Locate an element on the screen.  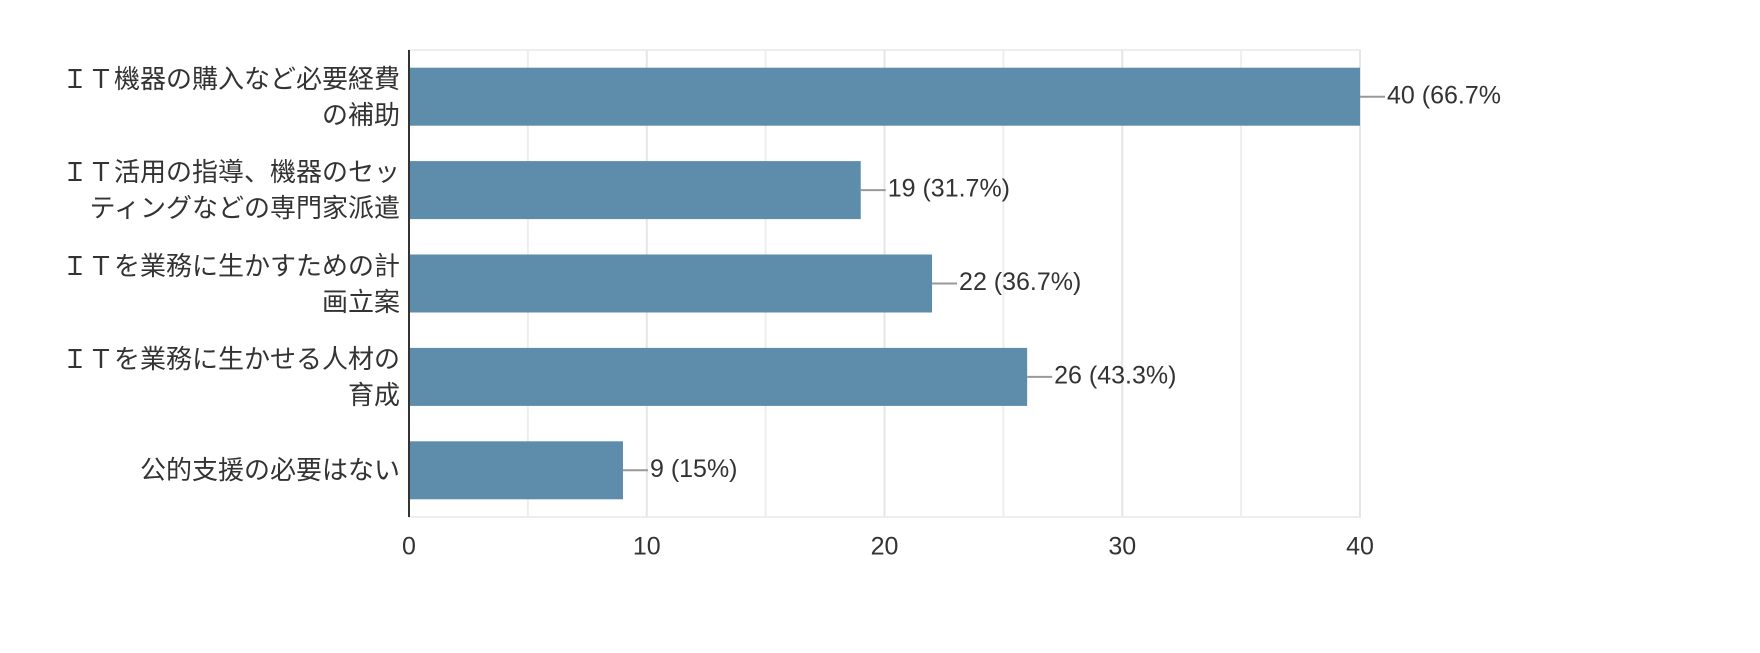
value-label: 22 (36.7%) is located at coordinates (1020, 282).